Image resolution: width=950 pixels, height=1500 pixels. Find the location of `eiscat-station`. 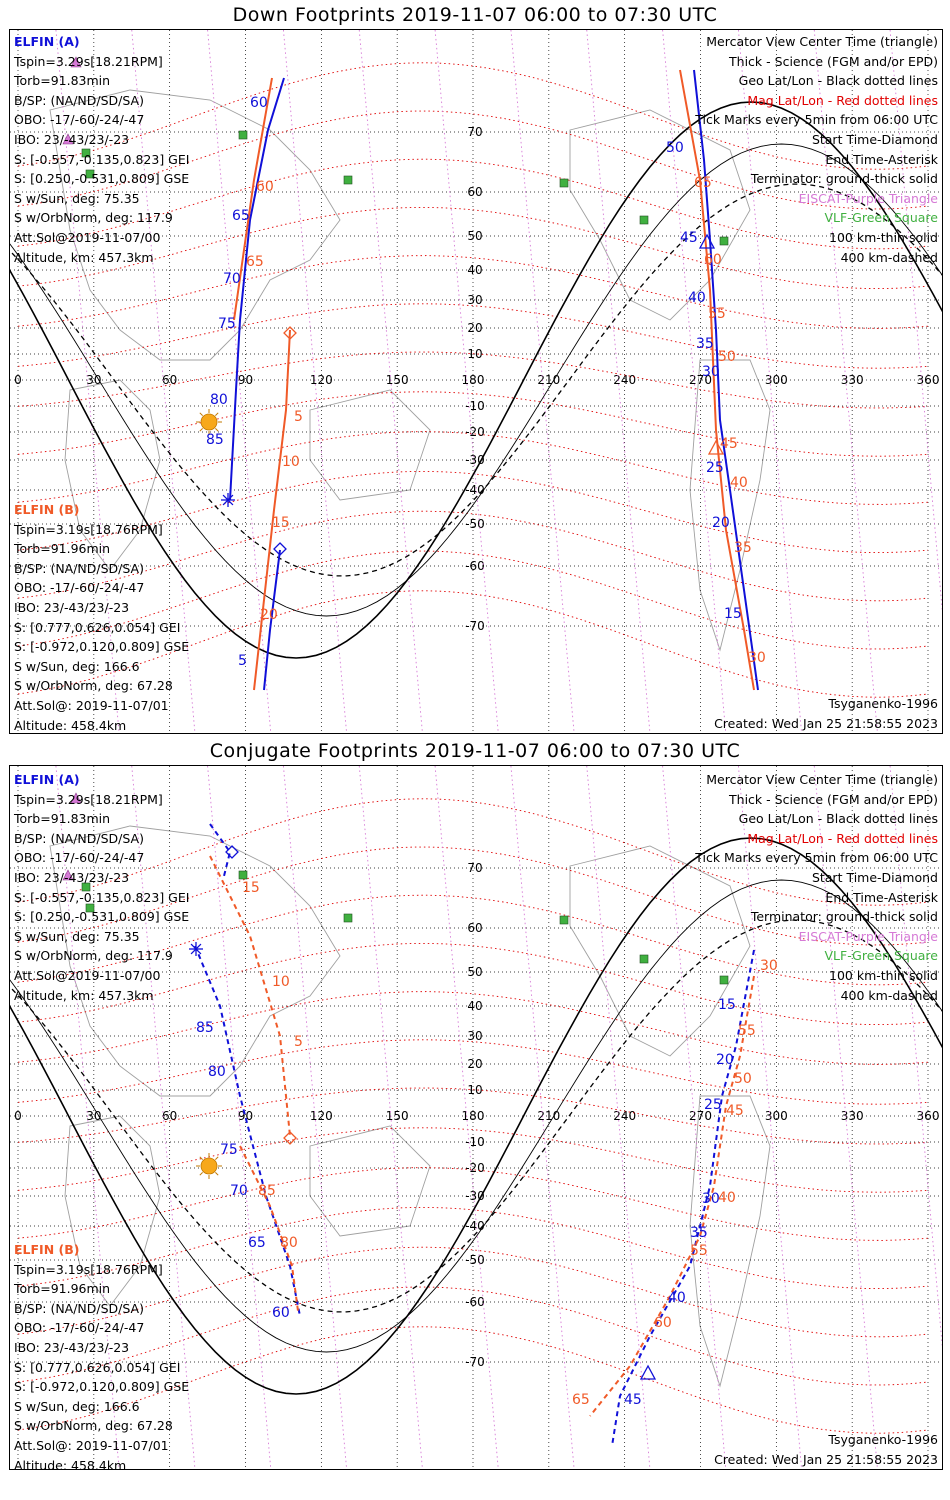

eiscat-station is located at coordinates (76, 62).